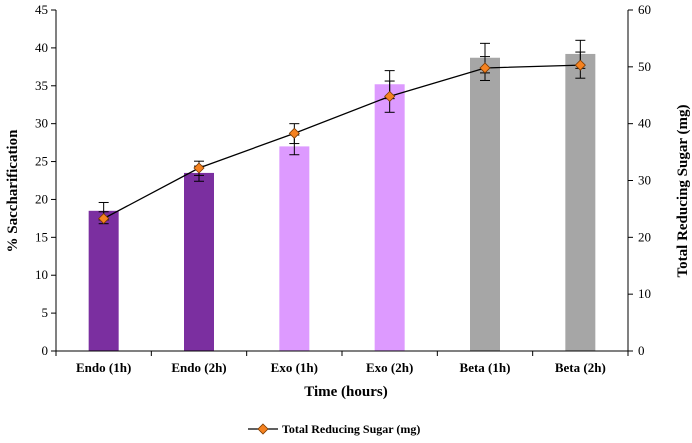  I want to click on y-right-tick-label-6: 60, so click(644, 9).